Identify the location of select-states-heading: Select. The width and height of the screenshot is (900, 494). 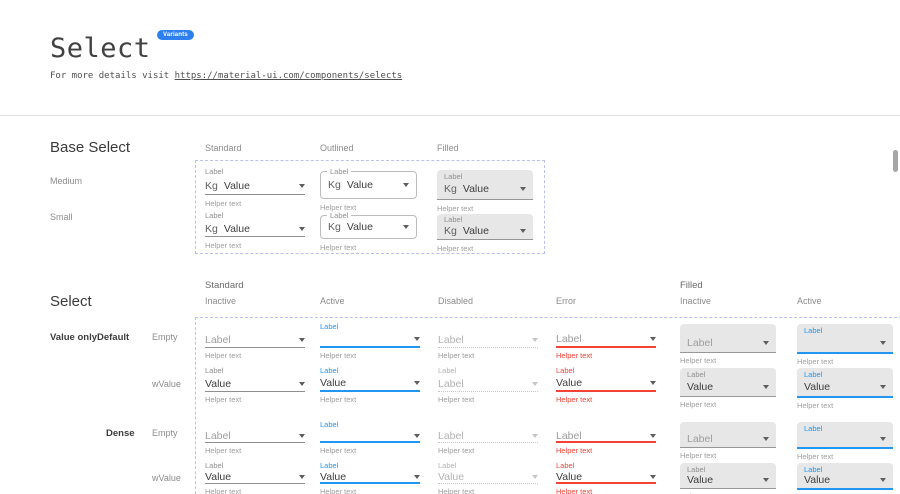
(71, 301).